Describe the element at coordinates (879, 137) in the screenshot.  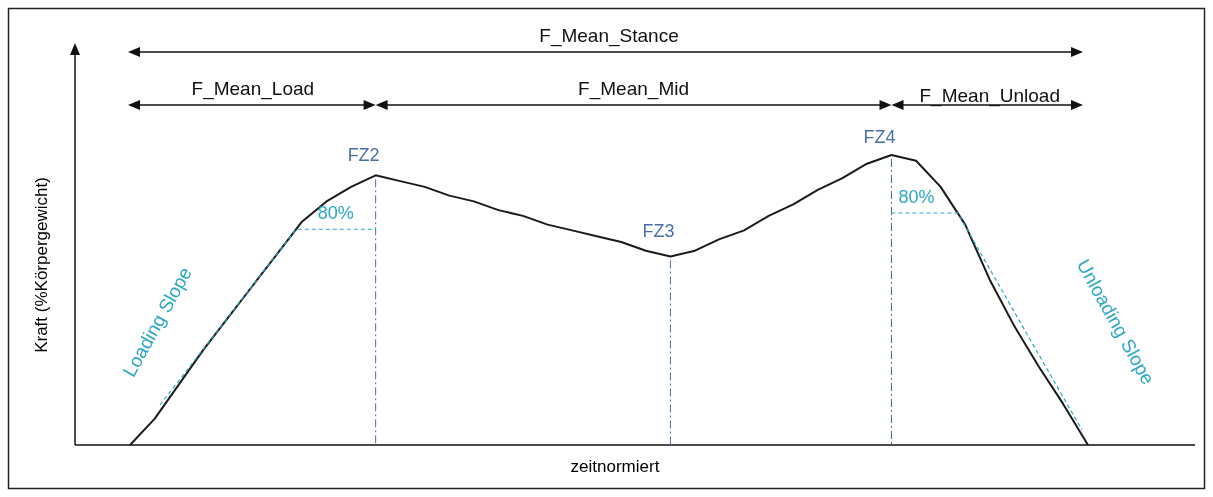
I see `text: FZ4` at that location.